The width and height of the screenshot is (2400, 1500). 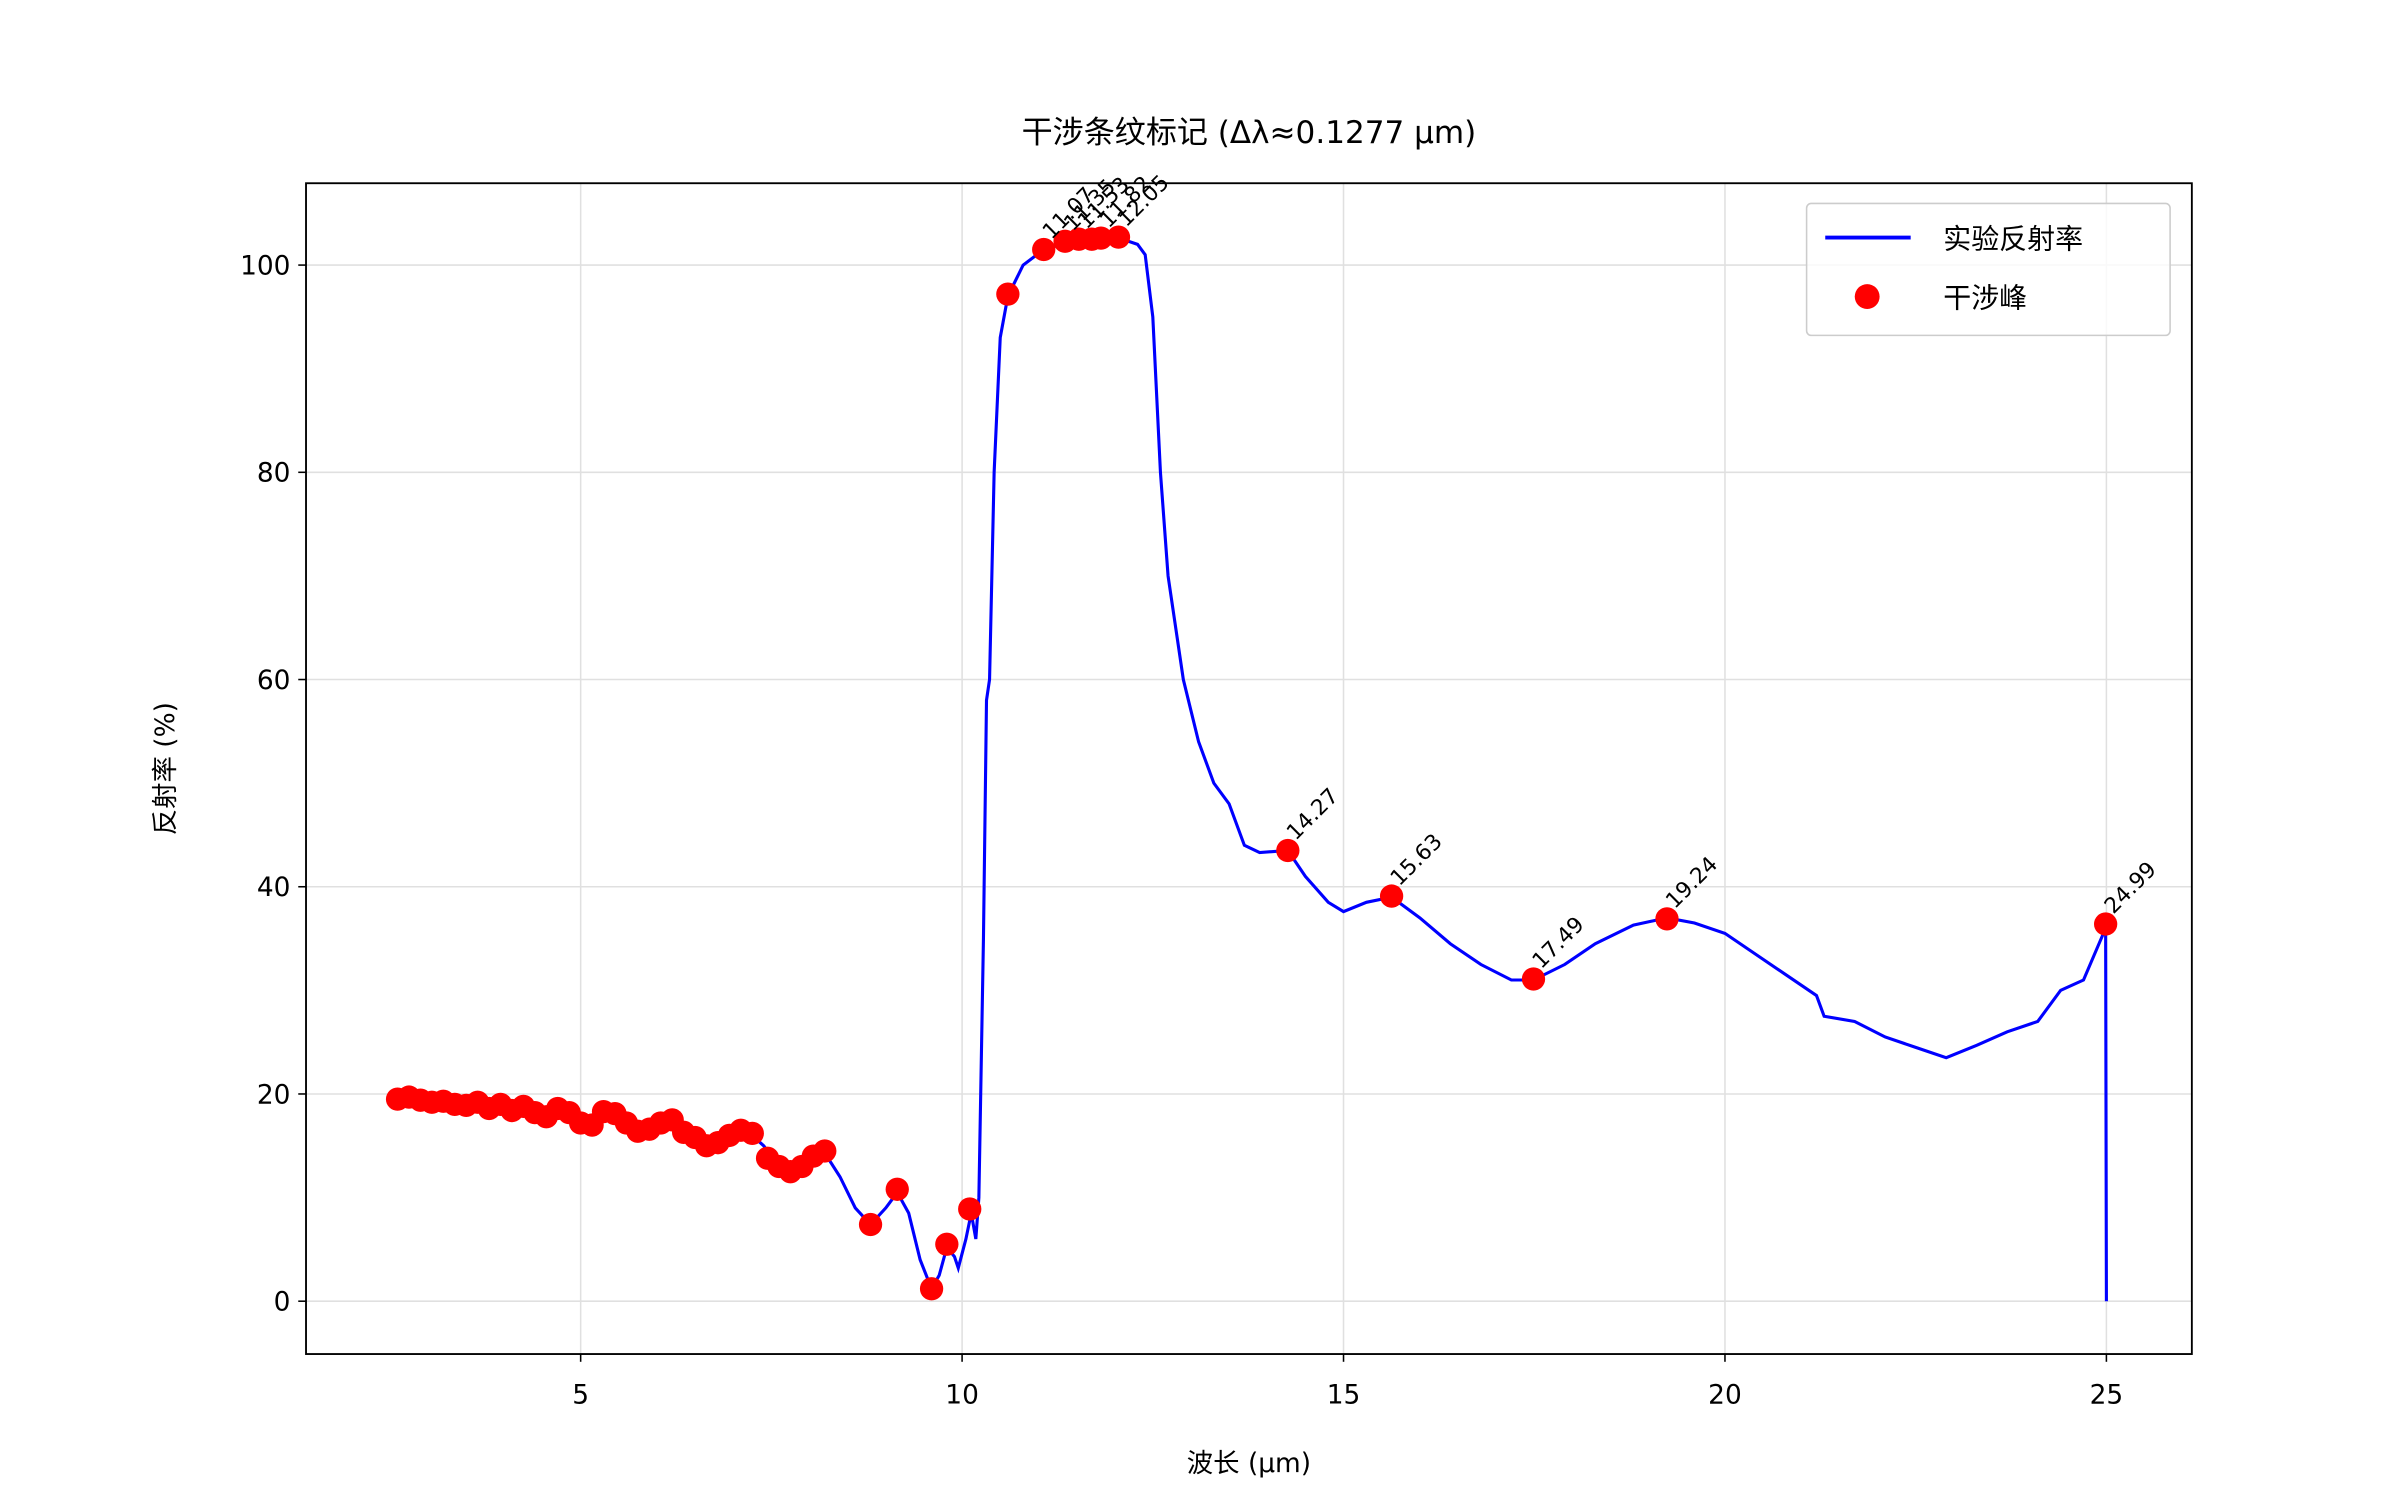 I want to click on legend-marker, so click(x=1867, y=297).